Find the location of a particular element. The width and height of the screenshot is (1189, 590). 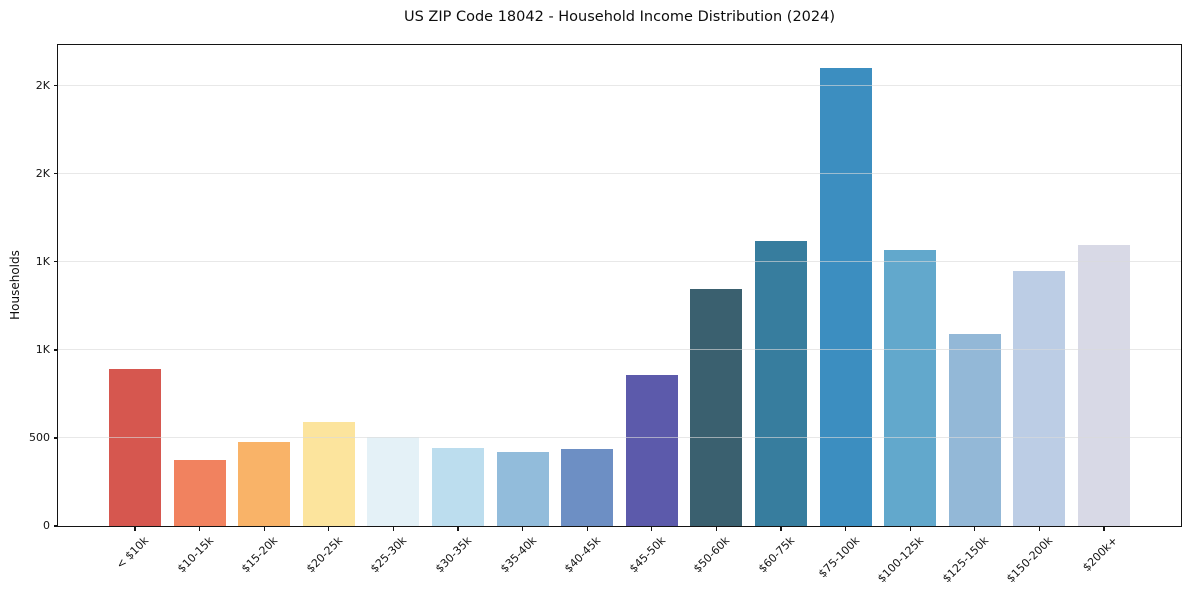

y-axis-label: Households is located at coordinates (15, 285).